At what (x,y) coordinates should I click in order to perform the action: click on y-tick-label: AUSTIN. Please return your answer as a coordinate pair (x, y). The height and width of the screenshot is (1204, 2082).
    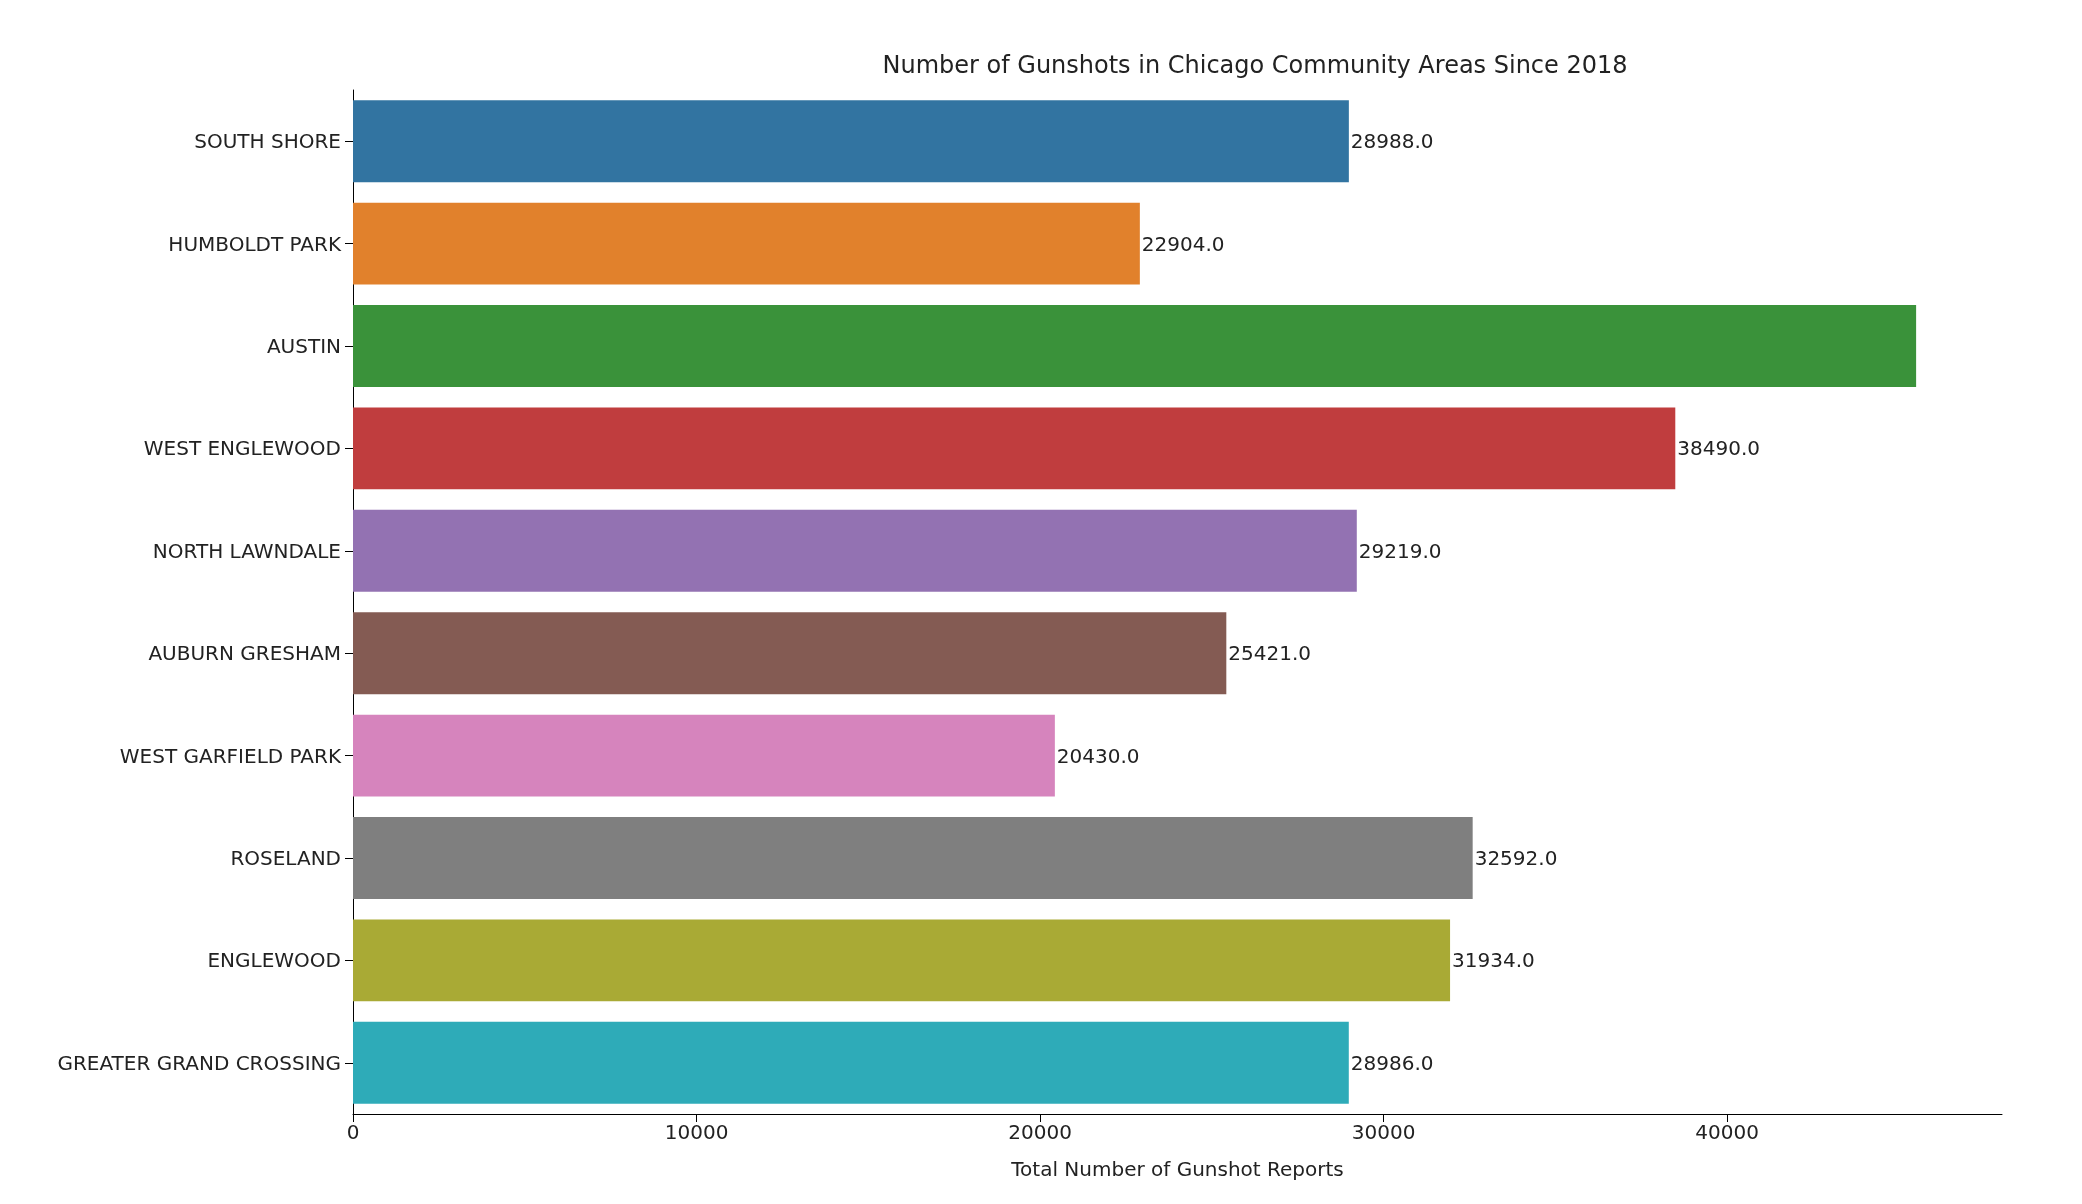
    Looking at the image, I should click on (303, 346).